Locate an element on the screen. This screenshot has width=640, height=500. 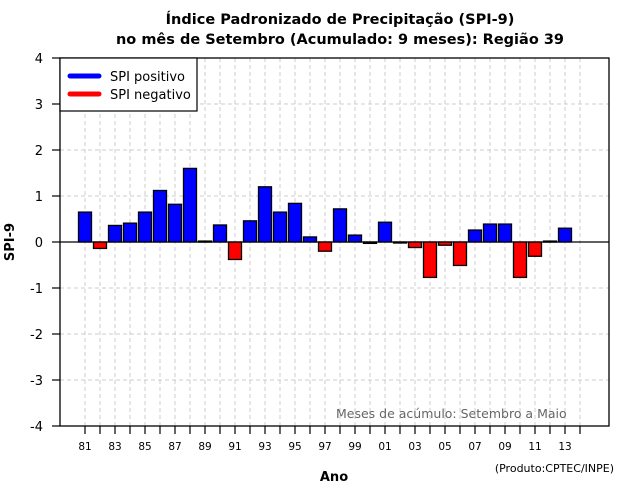
bar-2013 is located at coordinates (565, 235).